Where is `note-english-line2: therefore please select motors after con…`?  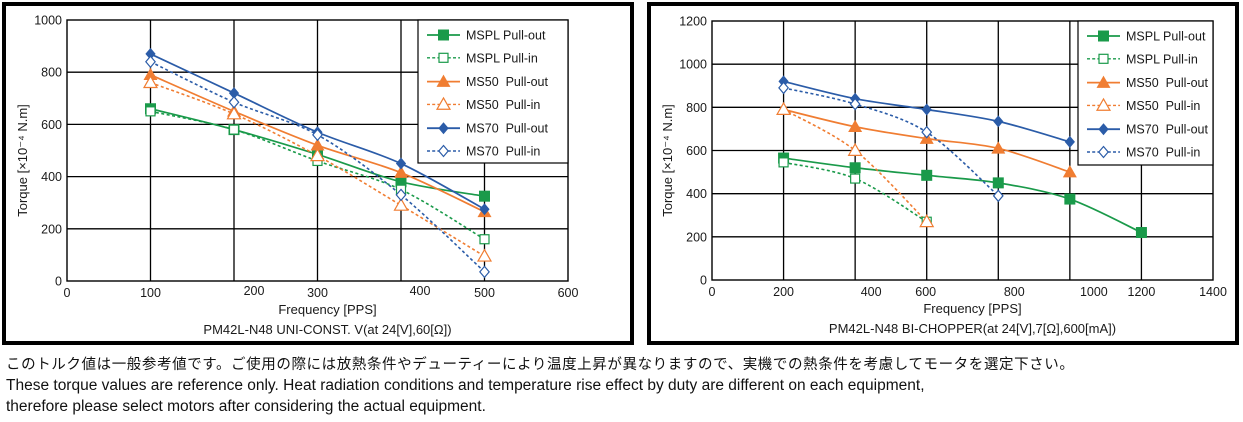 note-english-line2: therefore please select motors after con… is located at coordinates (246, 406).